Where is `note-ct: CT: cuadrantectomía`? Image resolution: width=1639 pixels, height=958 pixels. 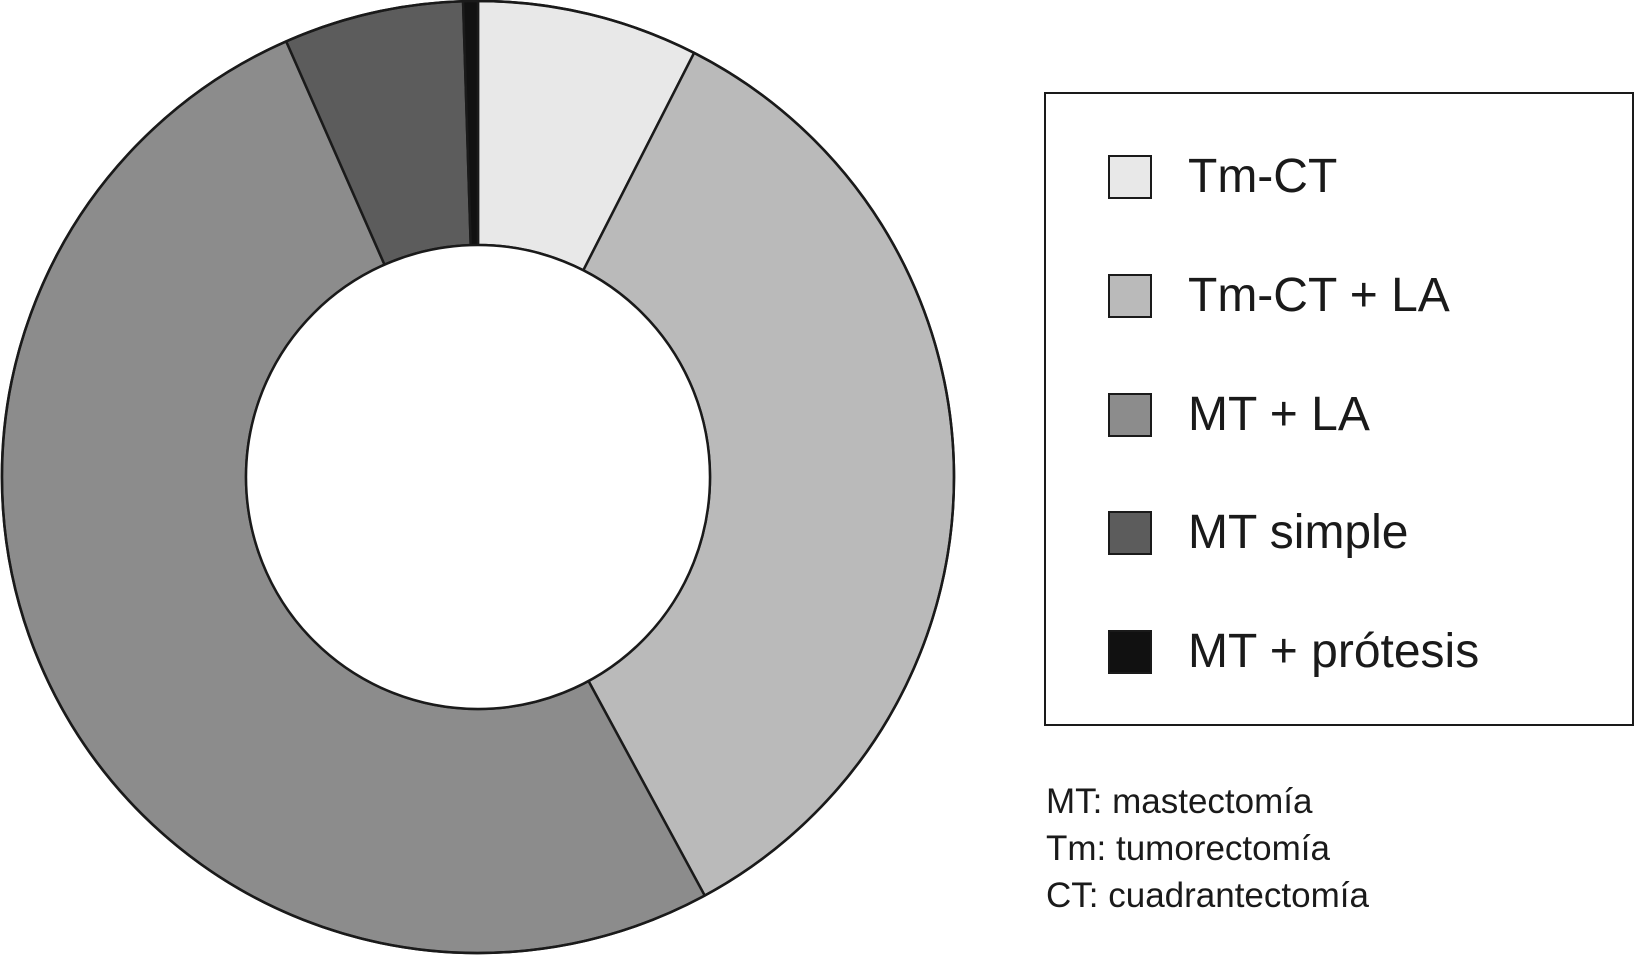 note-ct: CT: cuadrantectomía is located at coordinates (1207, 895).